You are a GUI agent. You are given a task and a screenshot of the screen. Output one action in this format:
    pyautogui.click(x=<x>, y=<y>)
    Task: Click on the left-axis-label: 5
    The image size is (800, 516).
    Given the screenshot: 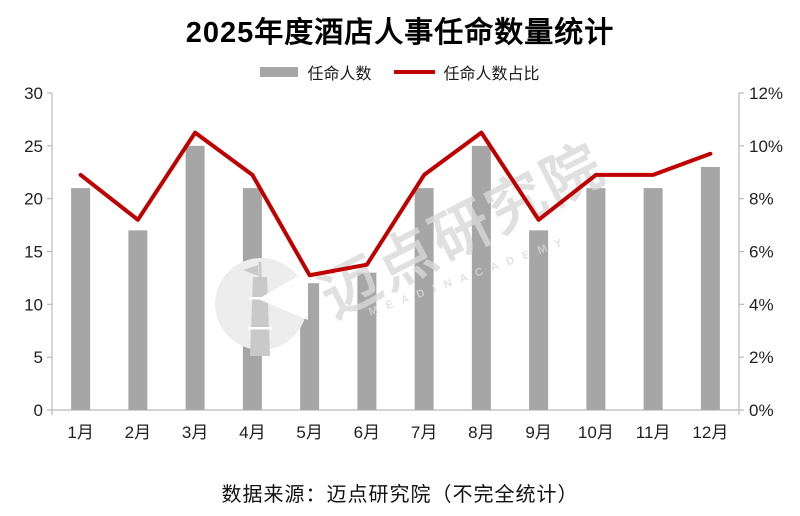 What is the action you would take?
    pyautogui.click(x=38, y=357)
    